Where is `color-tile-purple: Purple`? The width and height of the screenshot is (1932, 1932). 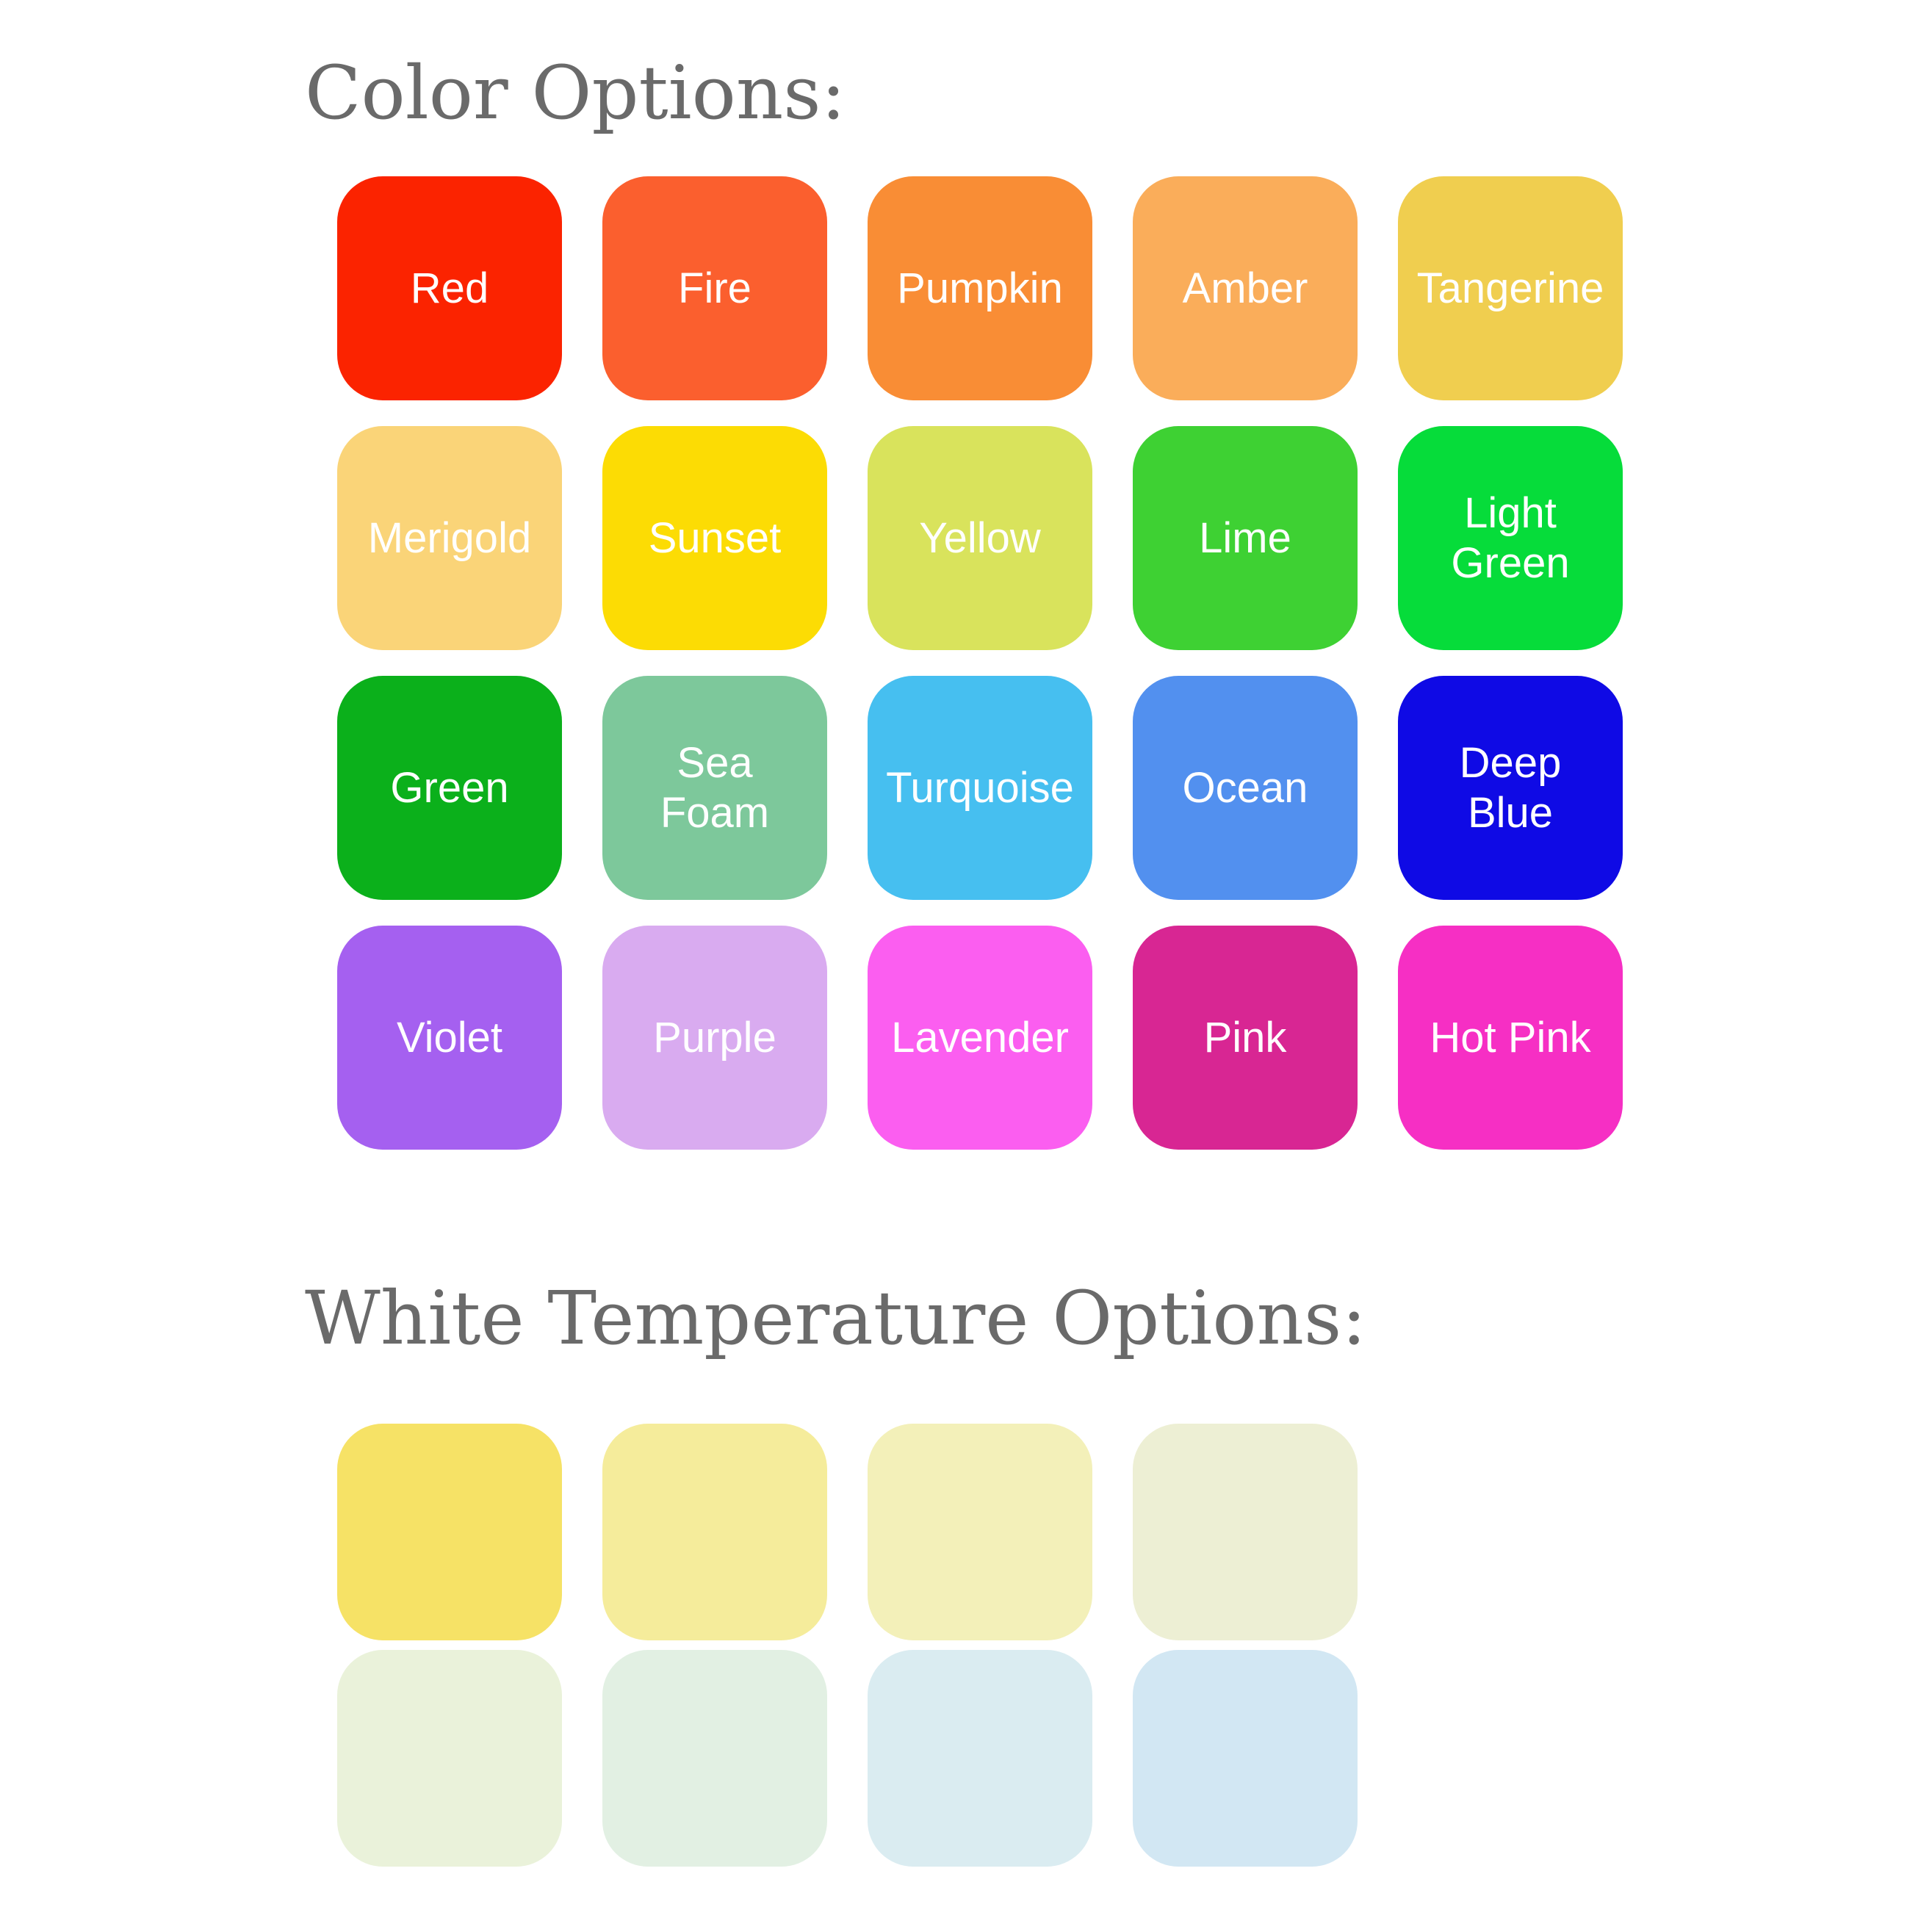 color-tile-purple: Purple is located at coordinates (714, 1038).